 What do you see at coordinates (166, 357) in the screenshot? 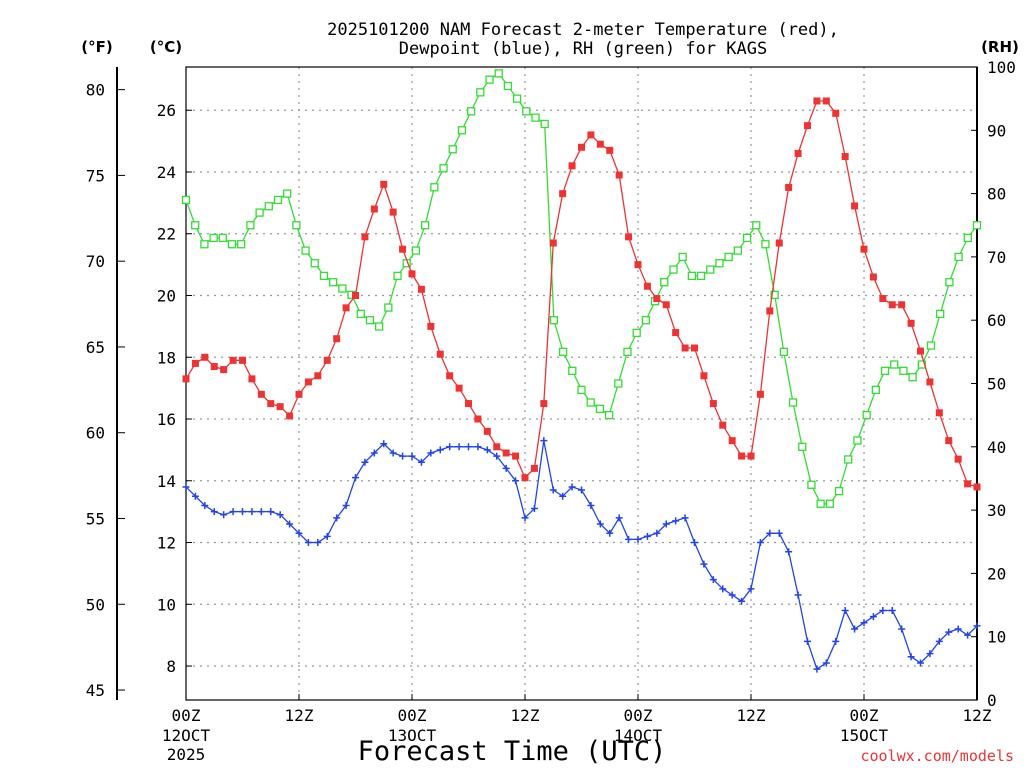
I see `celsius-tick-label: 18` at bounding box center [166, 357].